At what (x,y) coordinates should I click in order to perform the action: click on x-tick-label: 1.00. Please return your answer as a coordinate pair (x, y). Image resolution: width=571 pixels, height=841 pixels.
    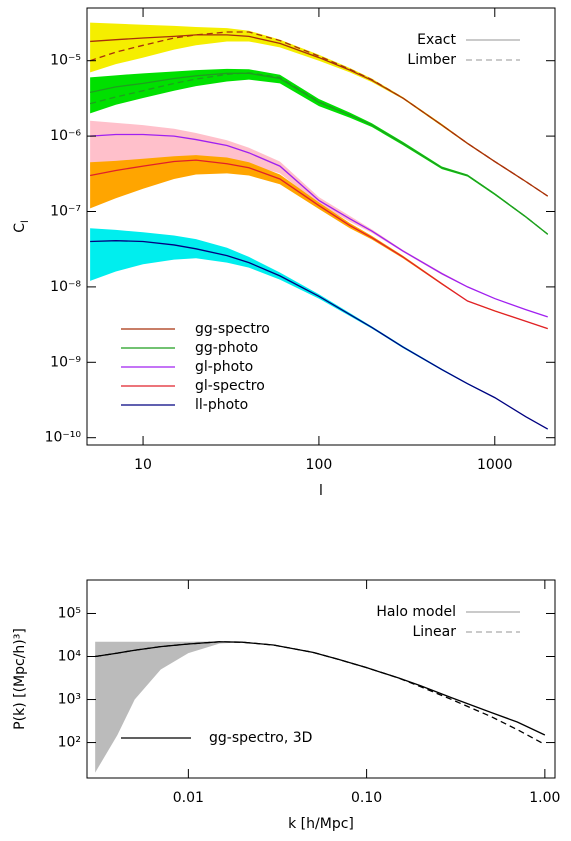
    Looking at the image, I should click on (544, 798).